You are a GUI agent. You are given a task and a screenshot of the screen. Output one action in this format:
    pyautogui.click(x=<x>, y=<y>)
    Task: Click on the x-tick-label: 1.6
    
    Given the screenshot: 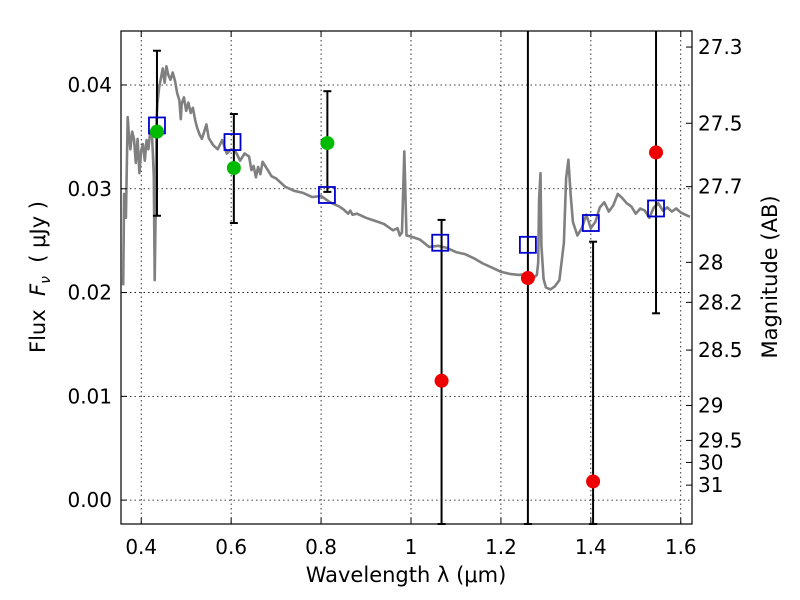 What is the action you would take?
    pyautogui.click(x=681, y=547)
    